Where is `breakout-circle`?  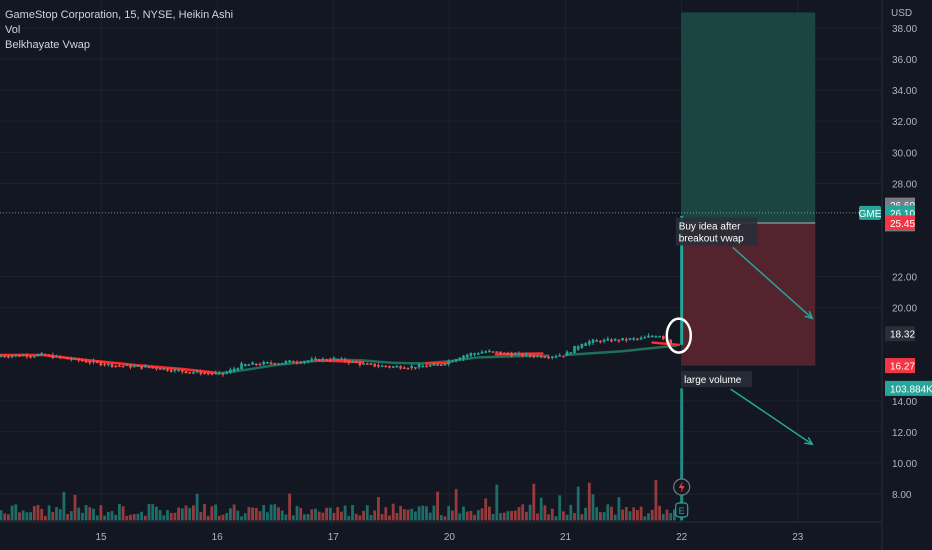 breakout-circle is located at coordinates (679, 335).